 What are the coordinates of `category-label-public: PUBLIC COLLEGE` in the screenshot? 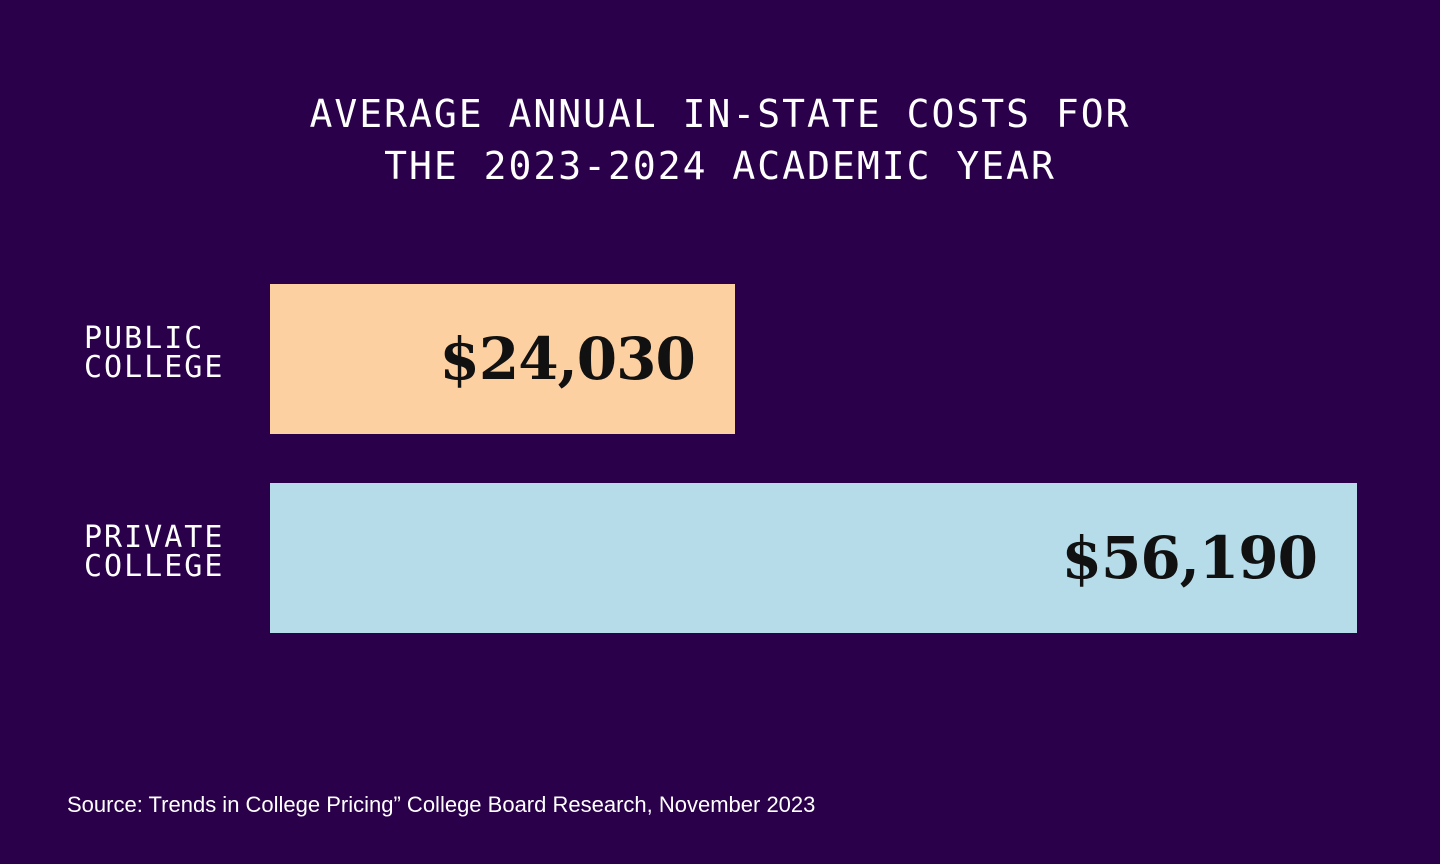 It's located at (154, 353).